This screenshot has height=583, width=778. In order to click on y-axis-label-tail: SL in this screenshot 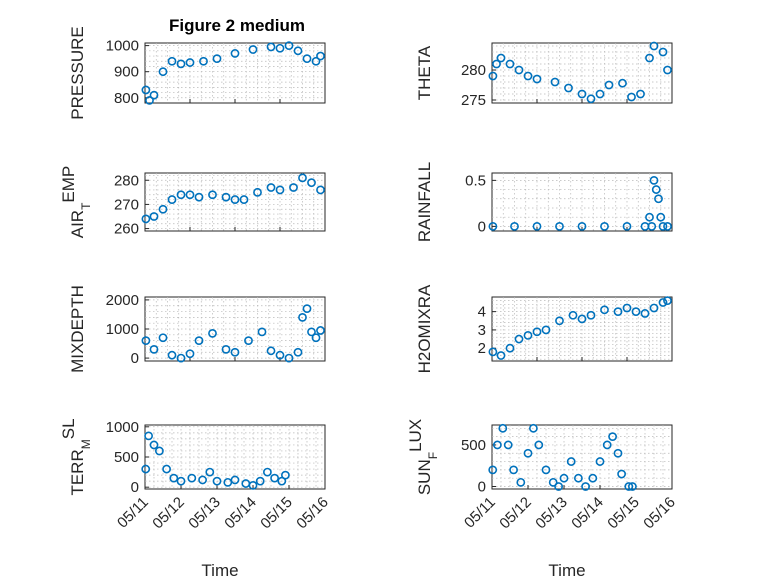, I will do `click(68, 428)`.